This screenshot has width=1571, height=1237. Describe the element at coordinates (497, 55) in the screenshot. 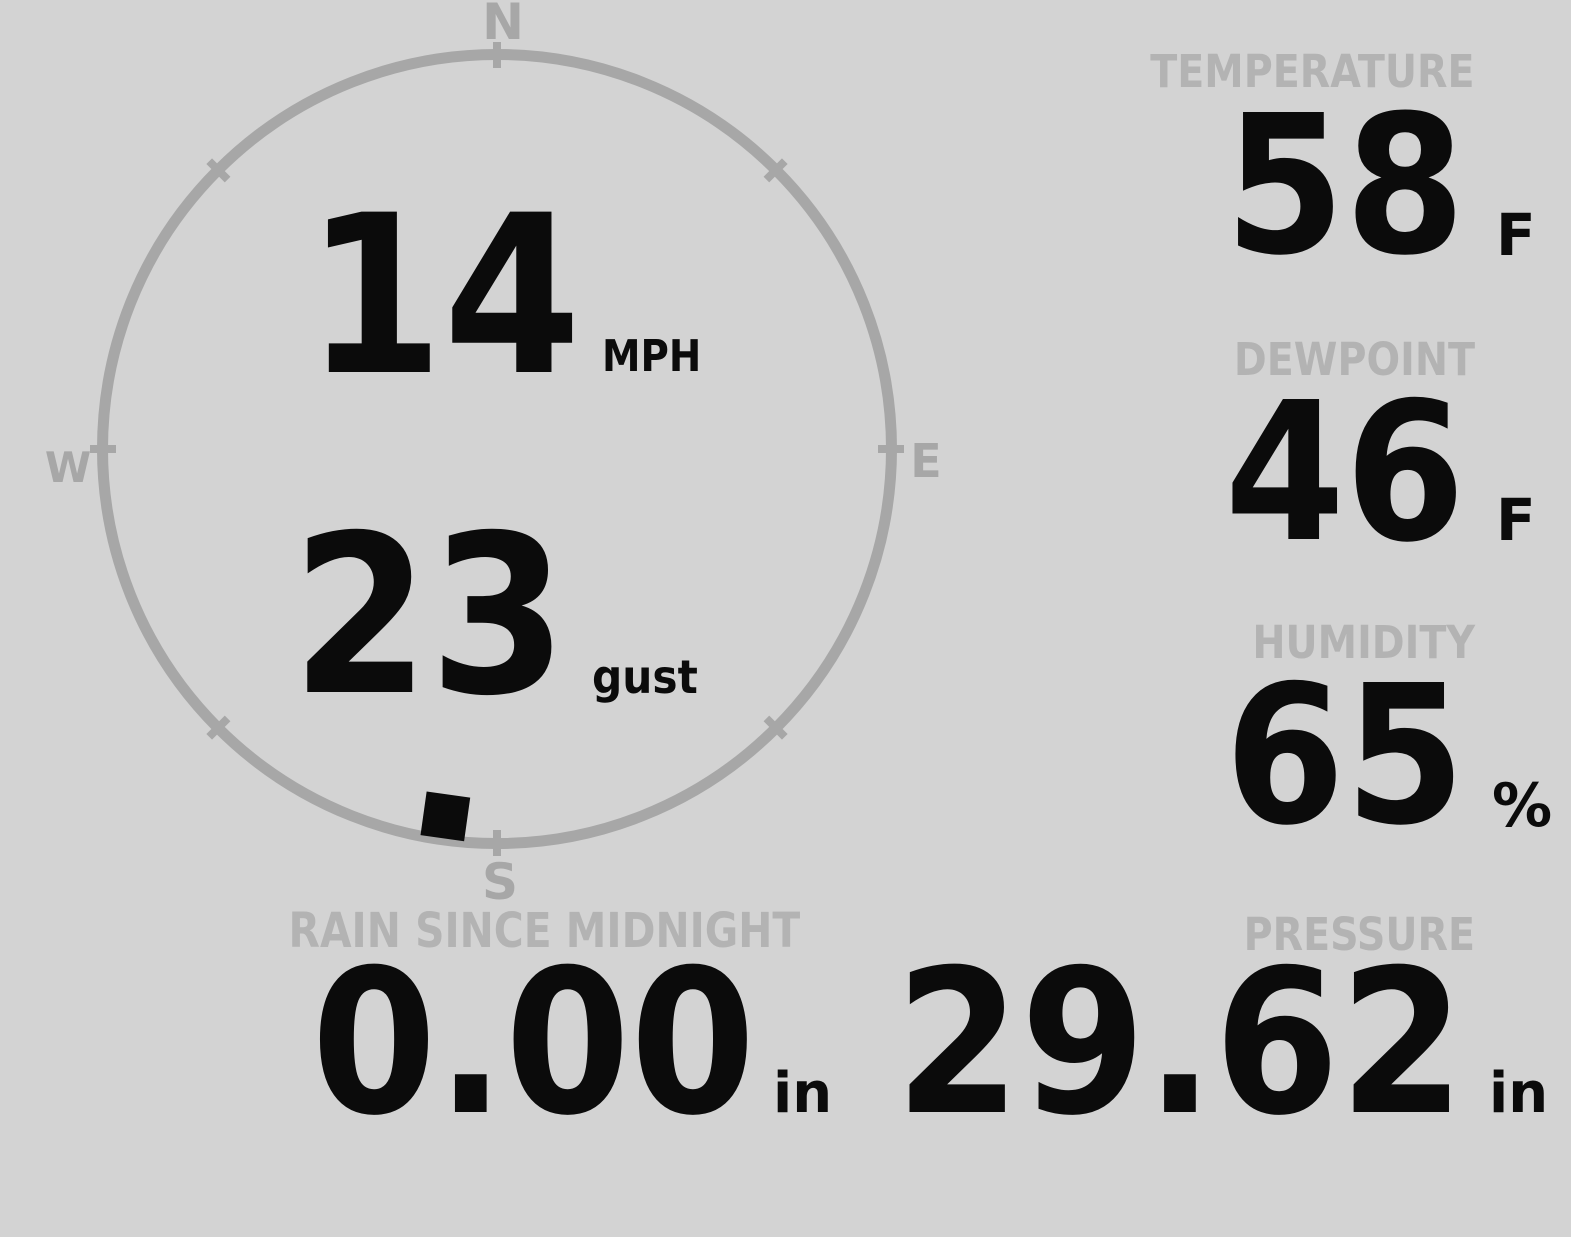

I see `compass-tick` at that location.